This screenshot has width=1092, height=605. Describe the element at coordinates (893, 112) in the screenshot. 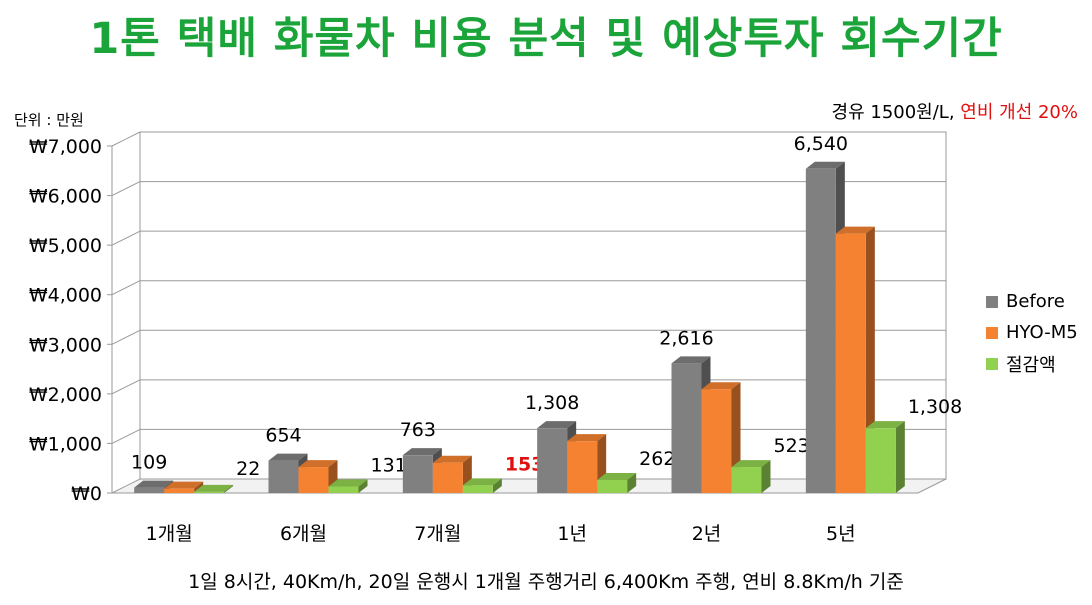

I see `fuel-price-text: 경유 1500원/L,` at that location.